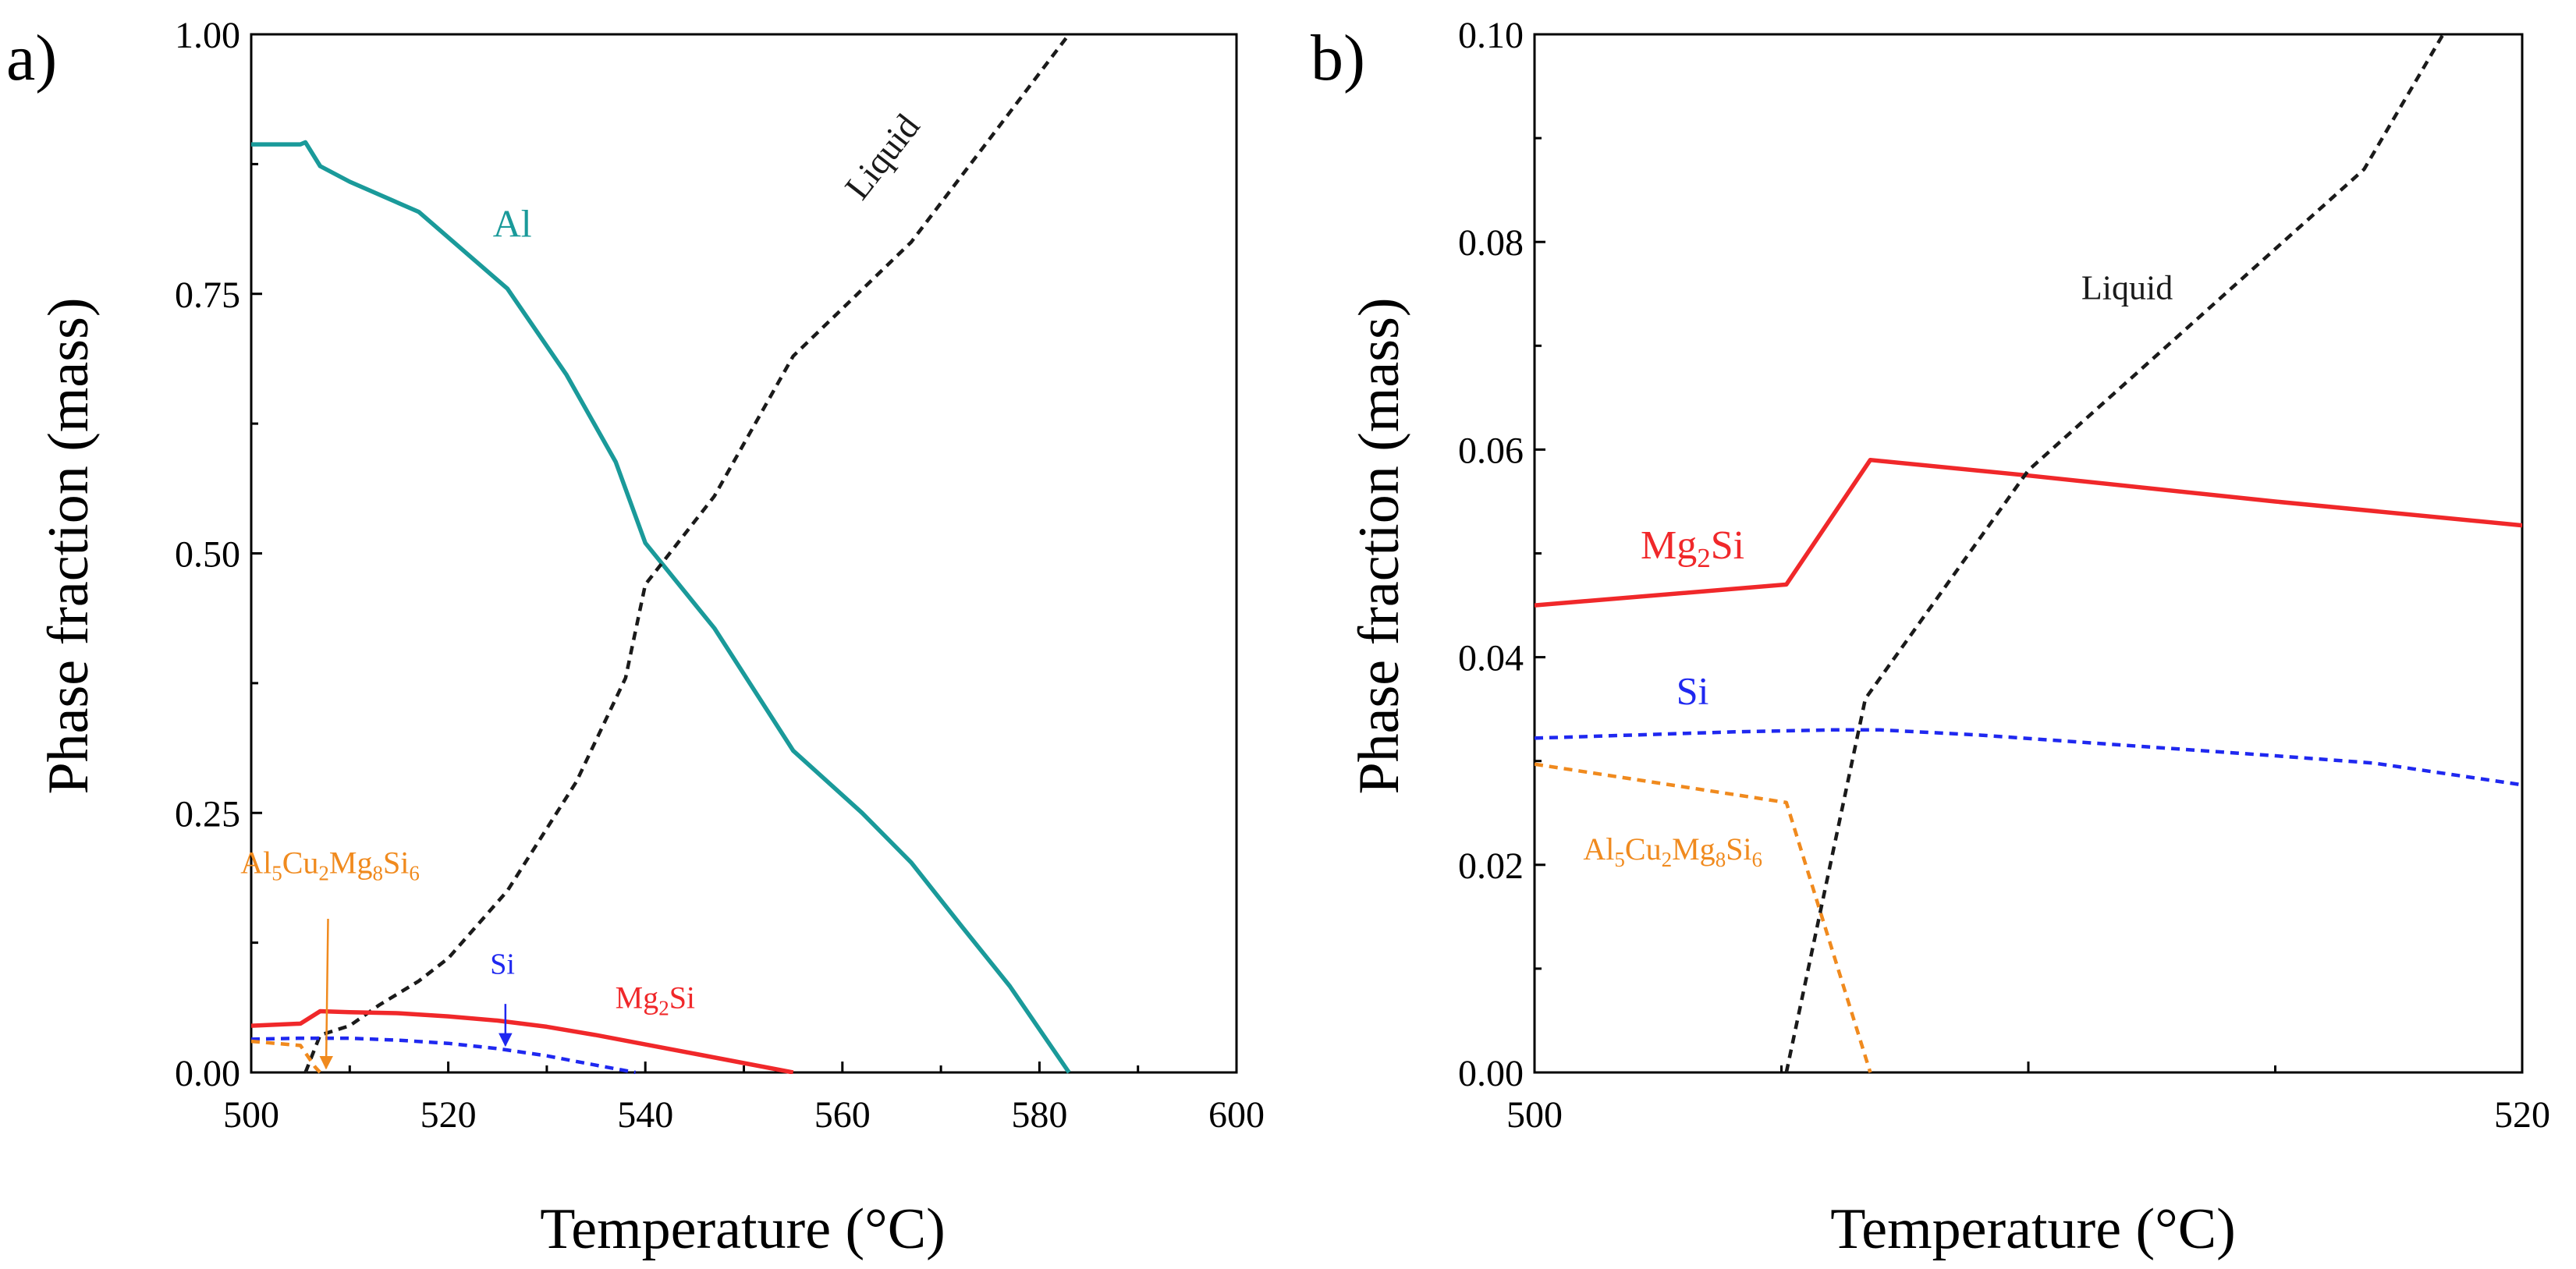 Image resolution: width=2576 pixels, height=1269 pixels. I want to click on y-tick-label-b: 0.02, so click(1491, 866).